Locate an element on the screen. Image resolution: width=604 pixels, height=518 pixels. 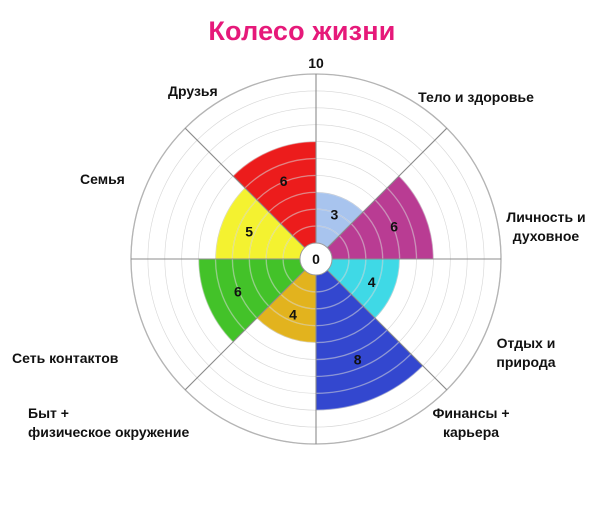
center-hub is located at coordinates (316, 259).